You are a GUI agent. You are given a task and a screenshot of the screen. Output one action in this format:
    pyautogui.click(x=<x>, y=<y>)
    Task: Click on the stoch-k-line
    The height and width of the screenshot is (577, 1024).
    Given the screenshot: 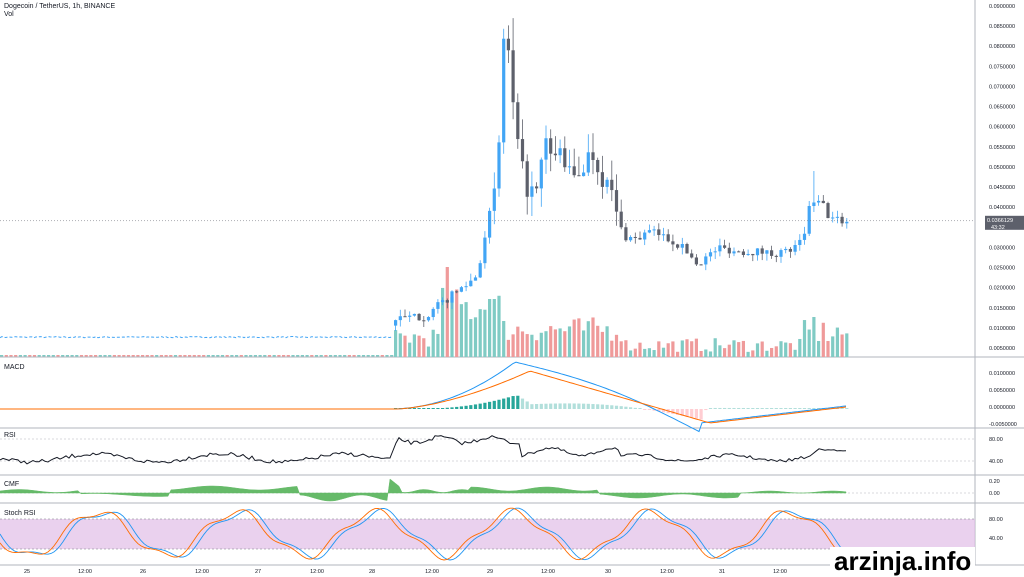 What is the action you would take?
    pyautogui.click(x=423, y=534)
    